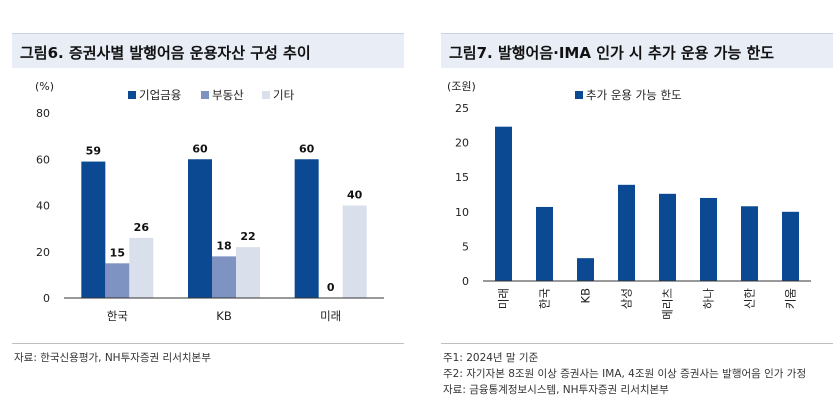 Image resolution: width=837 pixels, height=410 pixels. Describe the element at coordinates (224, 316) in the screenshot. I see `left-x-tick-label-1: KB` at that location.